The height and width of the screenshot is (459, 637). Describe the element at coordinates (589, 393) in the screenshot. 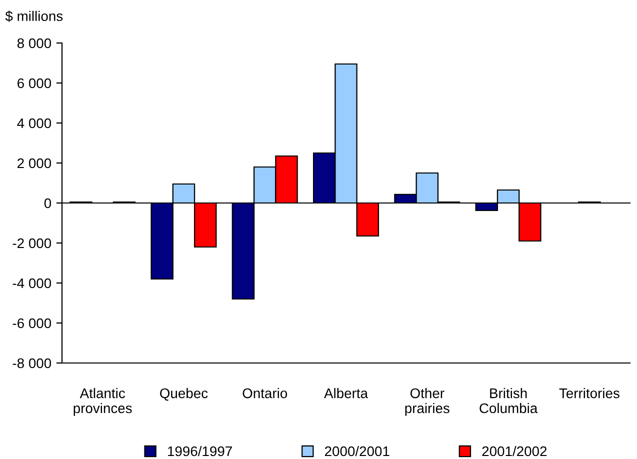

I see `x-tick-label: Territories` at that location.